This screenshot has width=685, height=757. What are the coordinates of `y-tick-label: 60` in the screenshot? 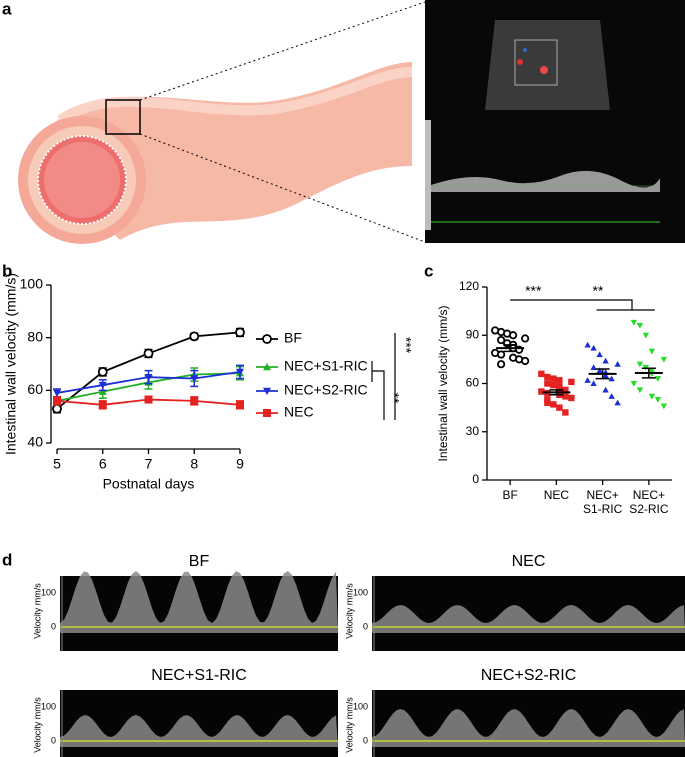 It's located at (35, 389).